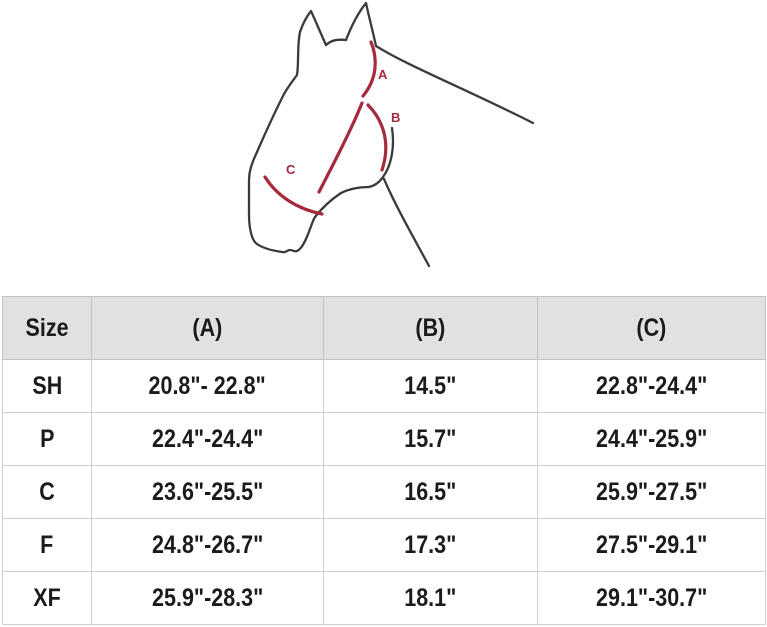  I want to click on table-row-p: P 22.4"-24.4" 15.7" 24.4"-25.9", so click(384, 439).